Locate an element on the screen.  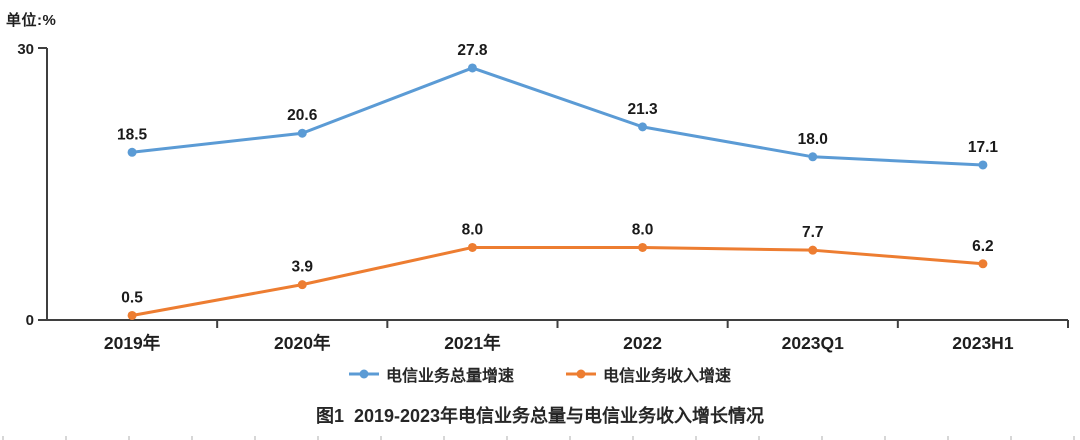
data-point-label: 0.5 is located at coordinates (132, 297).